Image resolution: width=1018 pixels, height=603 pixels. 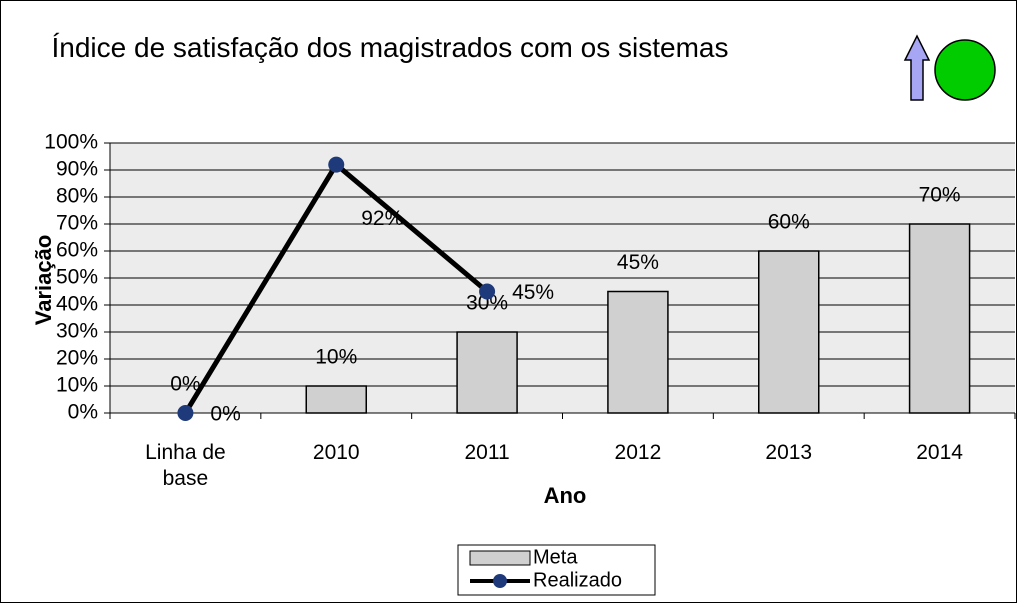 I want to click on y-tick-label: 10%, so click(x=77, y=385).